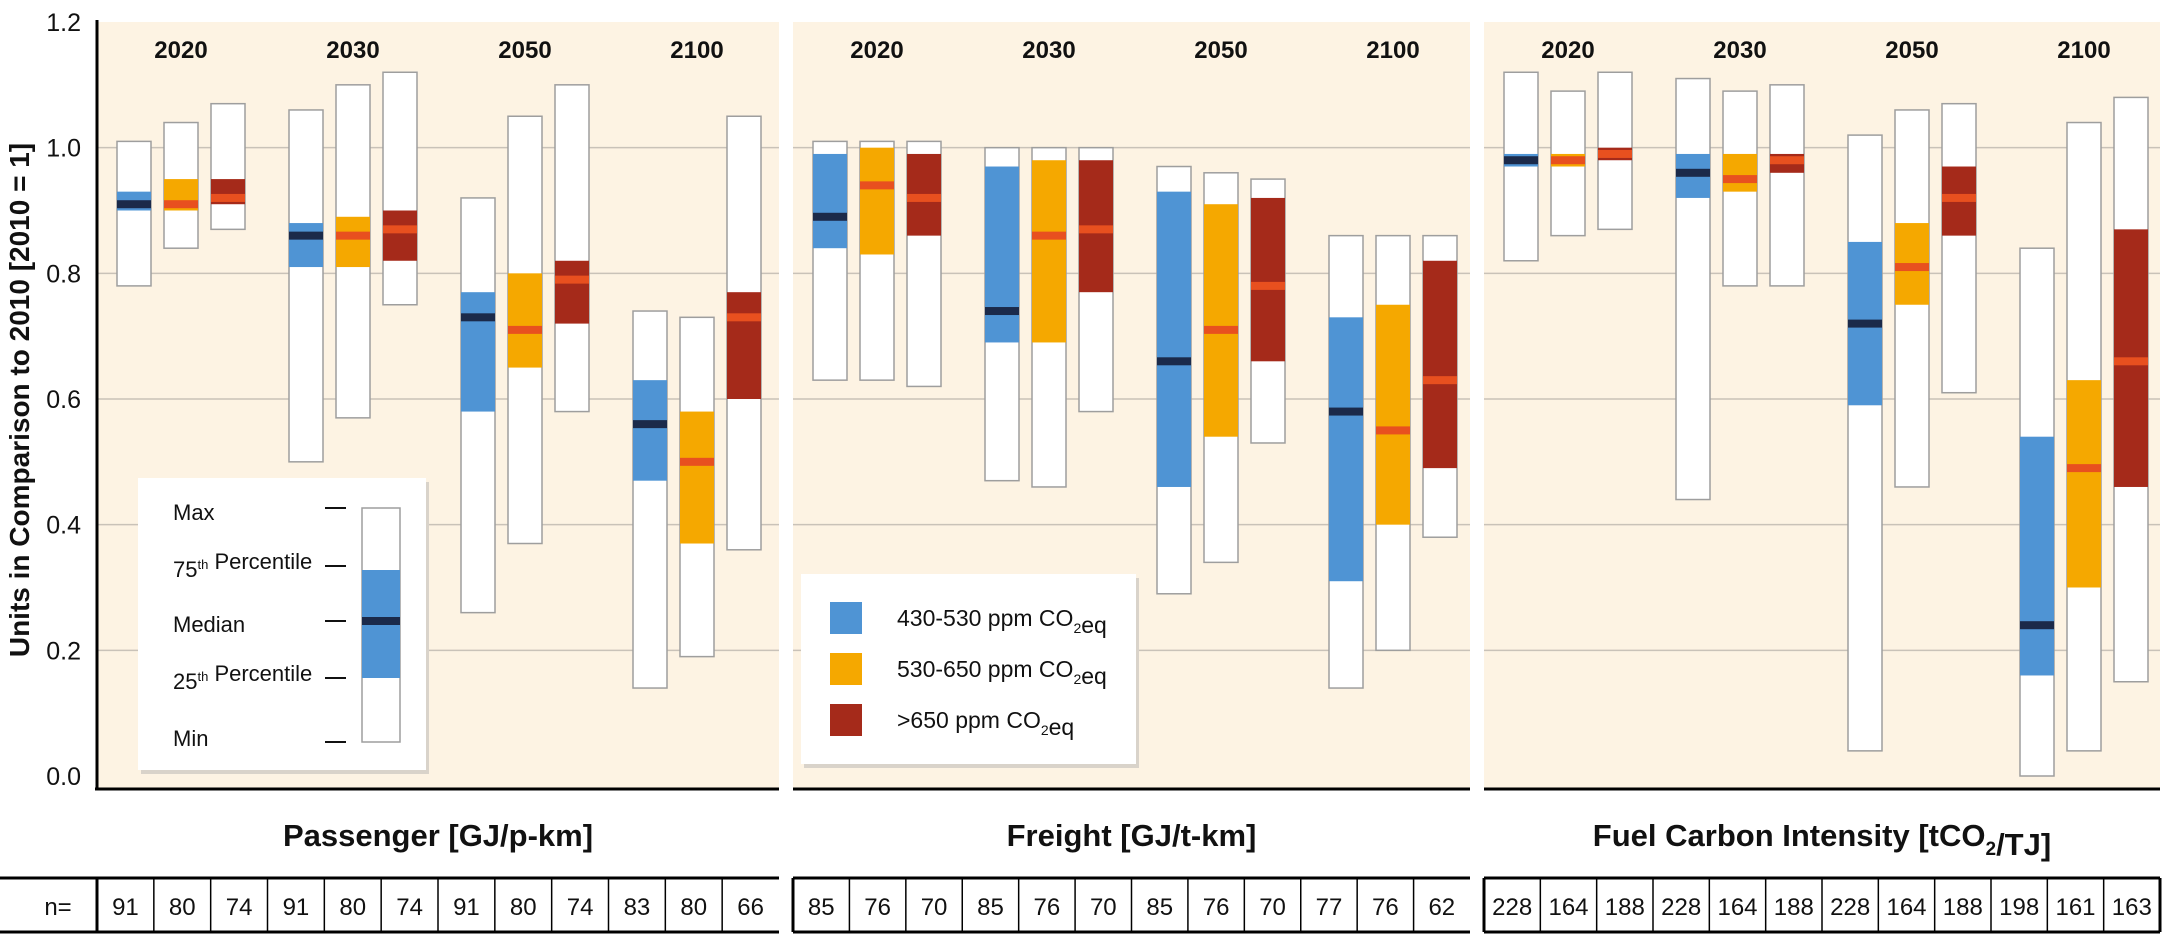  What do you see at coordinates (260, 561) in the screenshot?
I see `key-p75-label-part: Percentile` at bounding box center [260, 561].